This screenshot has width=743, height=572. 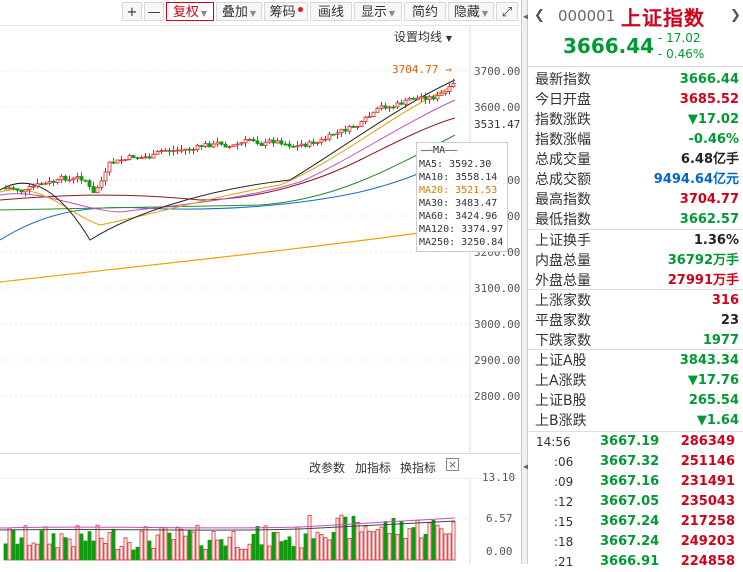 What do you see at coordinates (539, 15) in the screenshot?
I see `chevron-left-icon: ❮` at bounding box center [539, 15].